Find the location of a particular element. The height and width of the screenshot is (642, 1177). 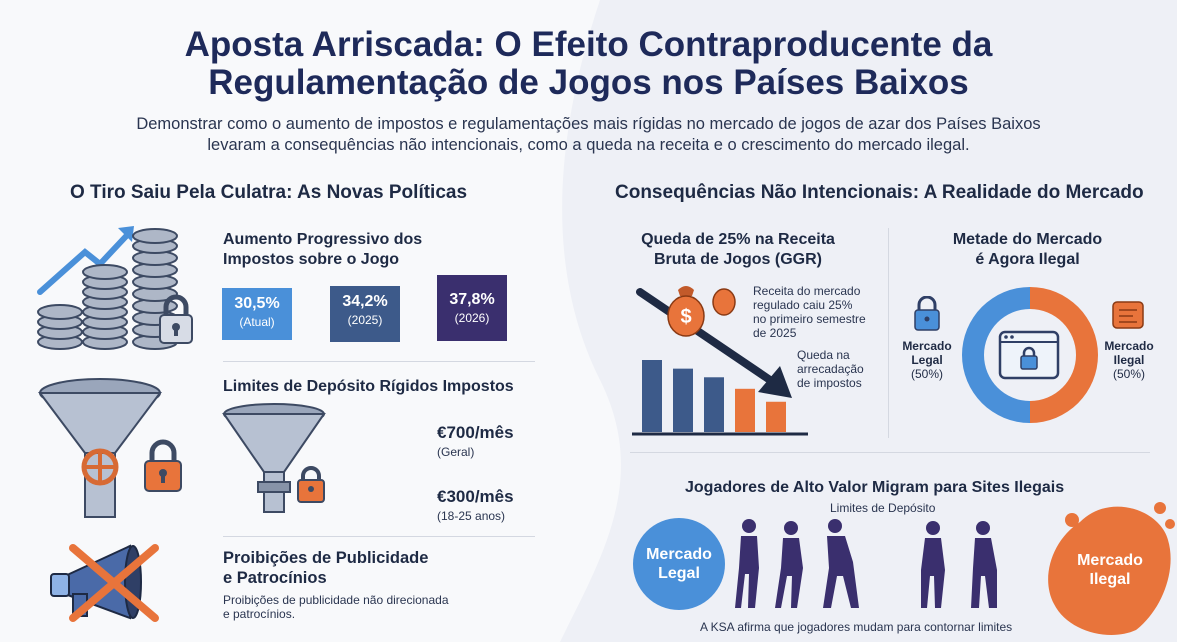

tax-label-2026: (2026) is located at coordinates (472, 318).